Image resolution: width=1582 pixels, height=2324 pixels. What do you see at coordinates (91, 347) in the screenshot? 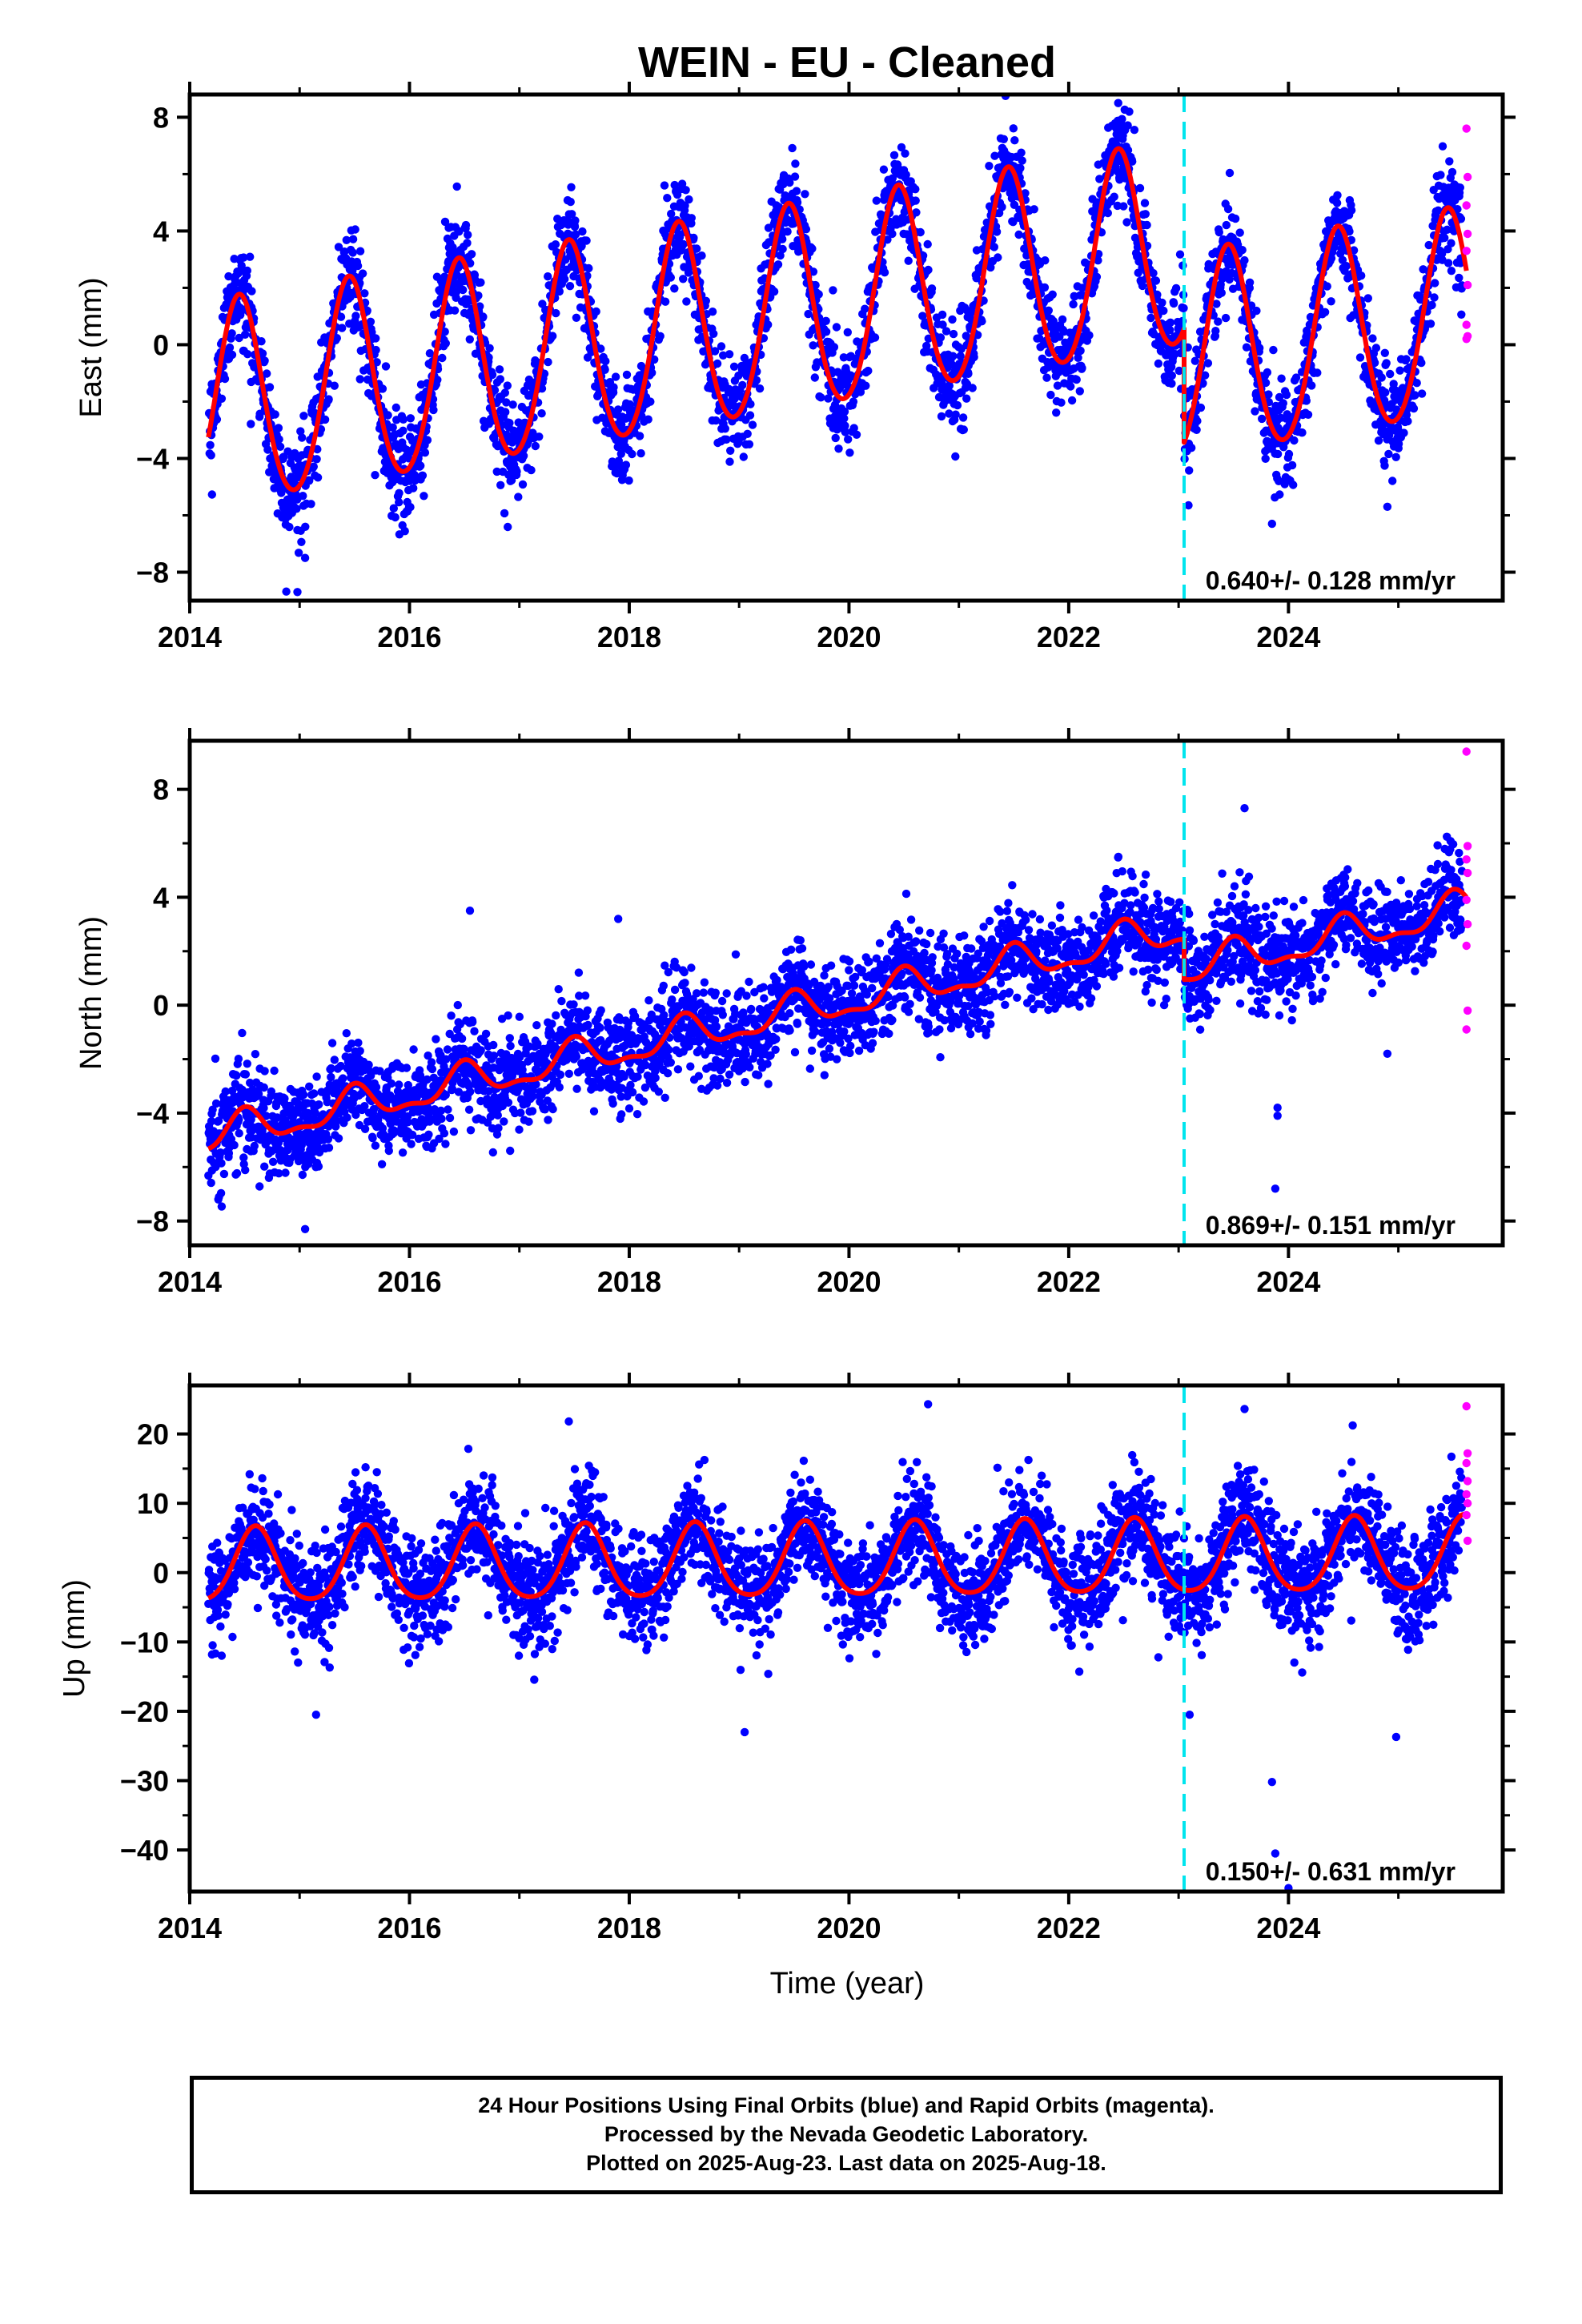
I see `east-y-axis-label: East (mm)` at bounding box center [91, 347].